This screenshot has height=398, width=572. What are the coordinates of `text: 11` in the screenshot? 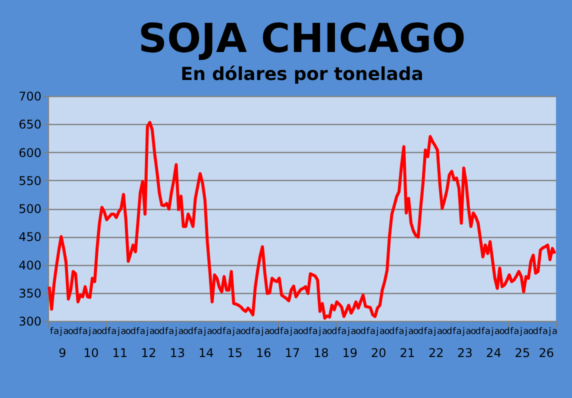 It's located at (120, 353).